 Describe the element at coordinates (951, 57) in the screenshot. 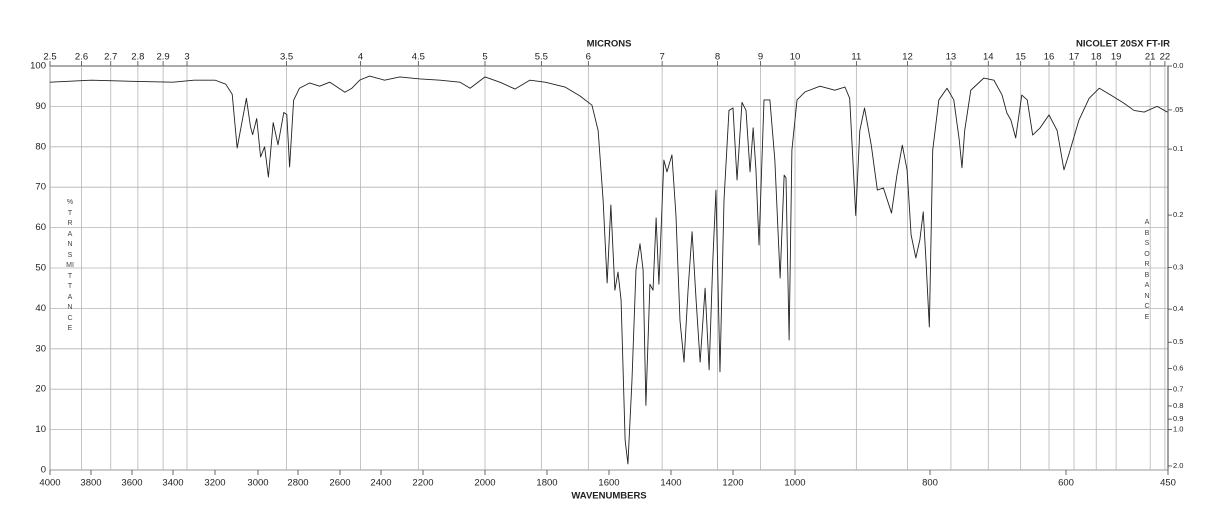

I see `x2-tick-label: 13` at that location.